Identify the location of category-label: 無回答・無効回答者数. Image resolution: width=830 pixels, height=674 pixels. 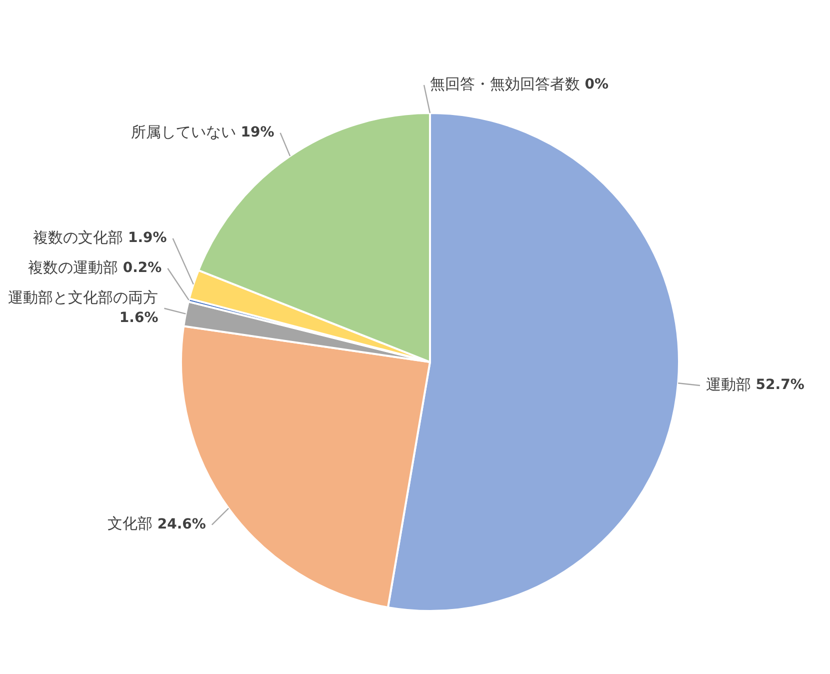
(505, 83).